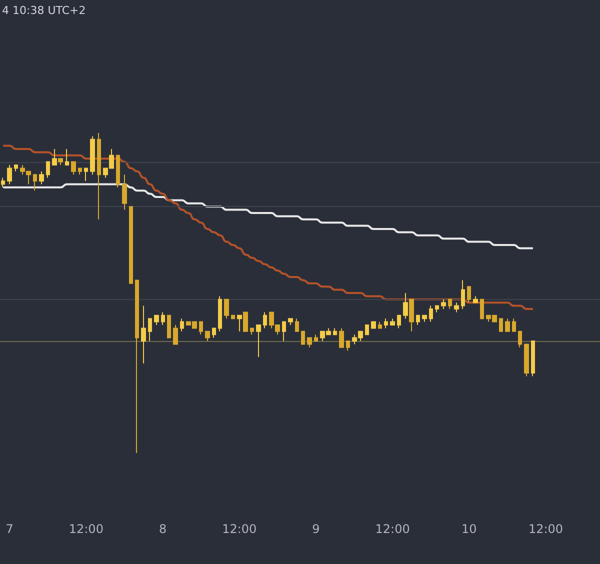 This screenshot has height=564, width=600. What do you see at coordinates (469, 529) in the screenshot?
I see `x-tick-label: 10` at bounding box center [469, 529].